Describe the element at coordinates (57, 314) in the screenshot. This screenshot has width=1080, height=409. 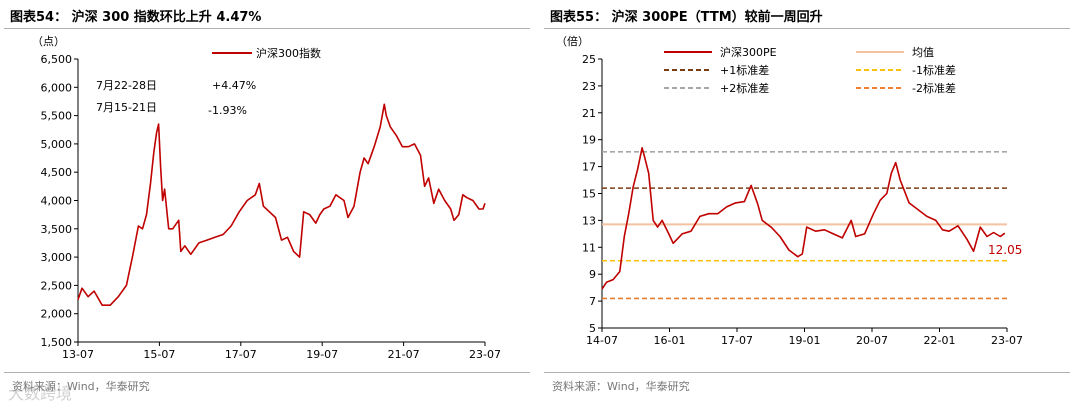
I see `y-tick-label: 2,000` at that location.